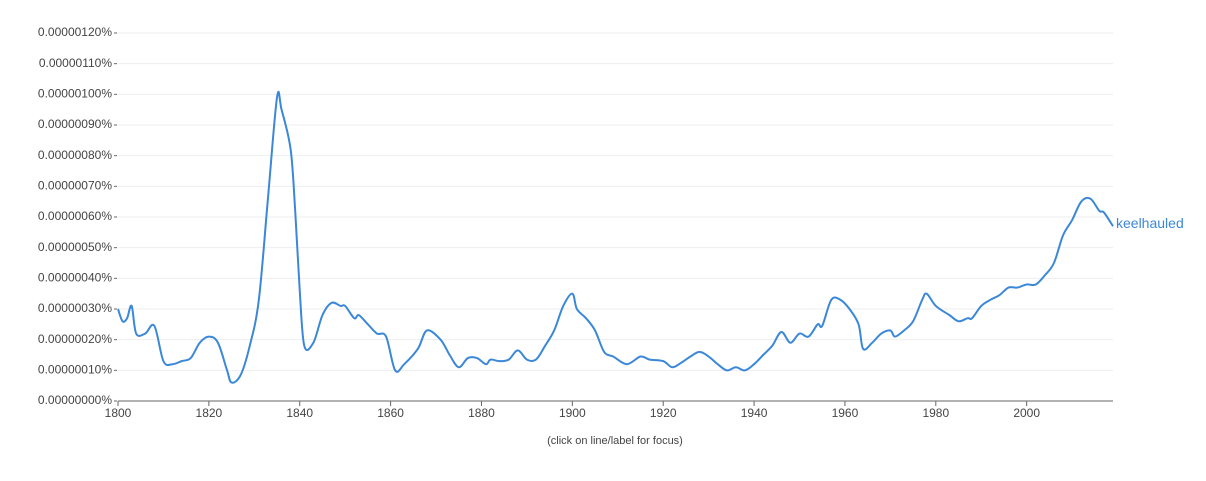 The width and height of the screenshot is (1206, 481). What do you see at coordinates (118, 413) in the screenshot?
I see `x-tick-label: 1800` at bounding box center [118, 413].